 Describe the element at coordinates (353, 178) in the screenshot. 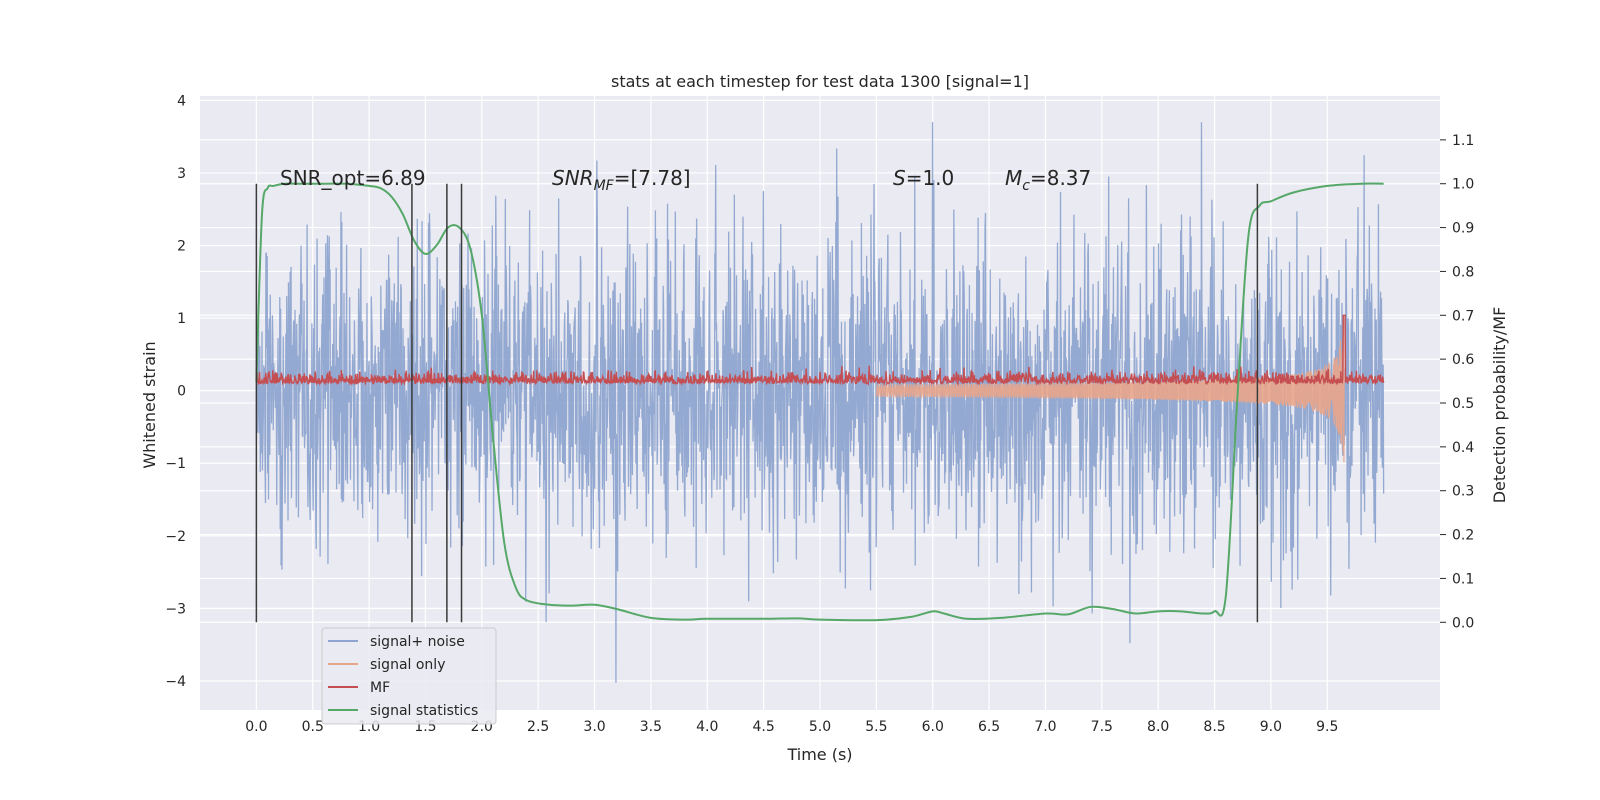

I see `annotation-snr-opt: SNR_opt=6.89` at that location.